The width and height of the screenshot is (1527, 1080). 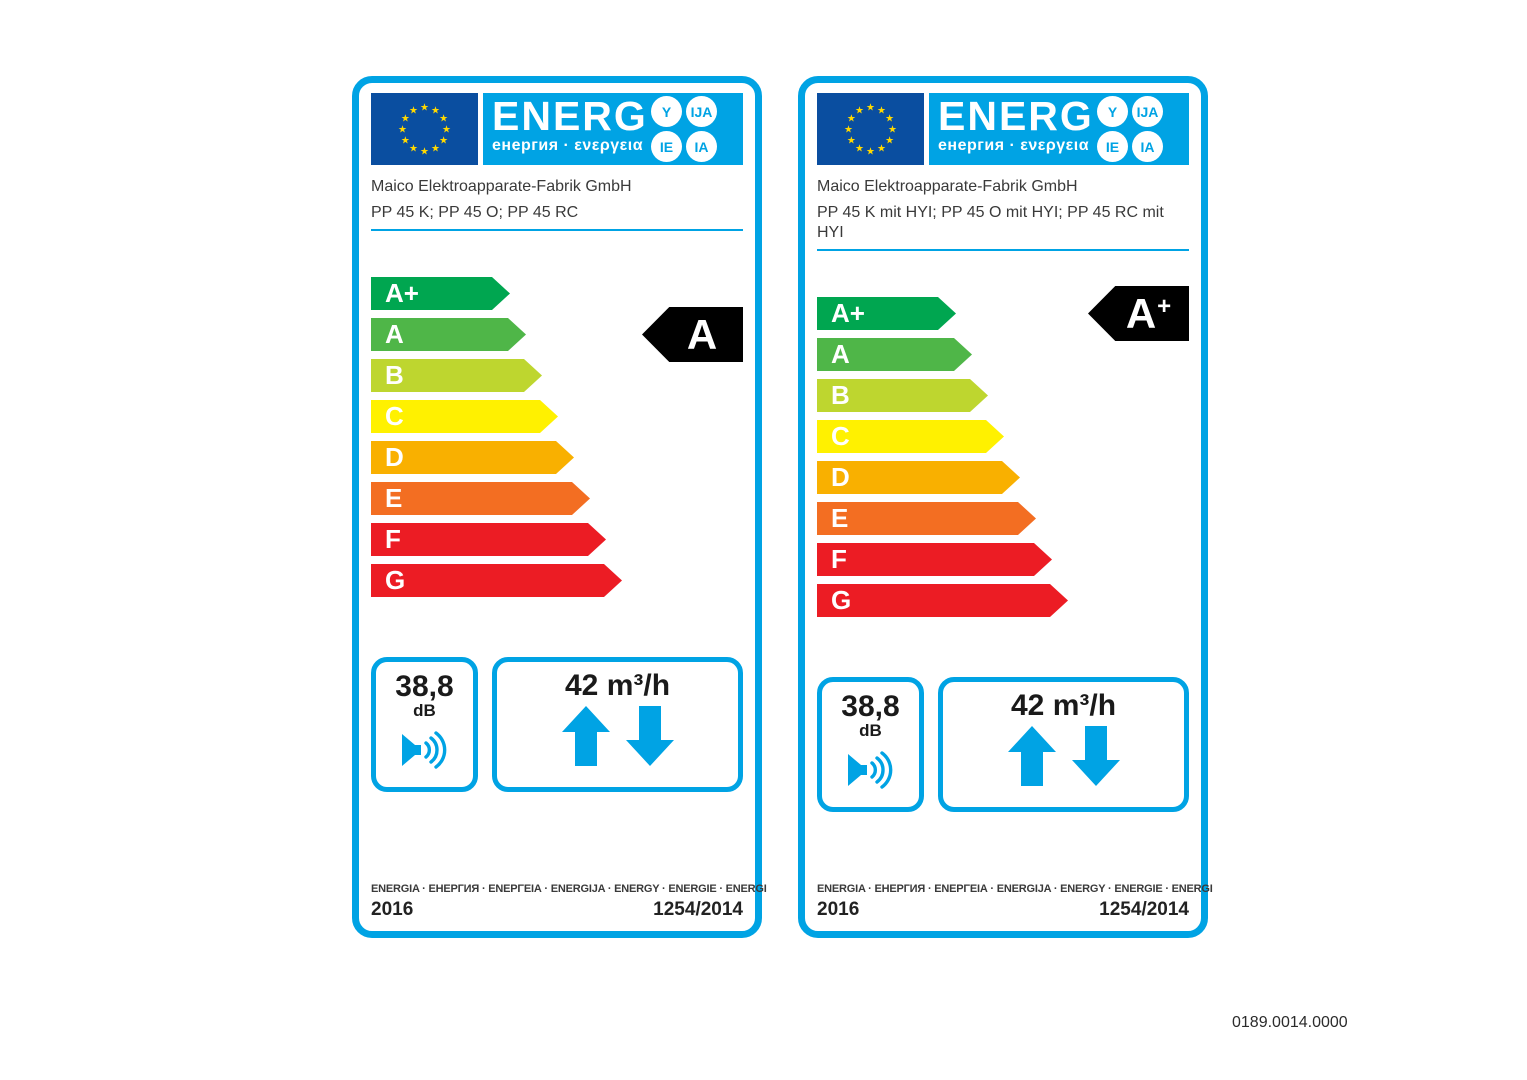 I want to click on class-scale: A+ A B C D E F G A, so click(x=557, y=437).